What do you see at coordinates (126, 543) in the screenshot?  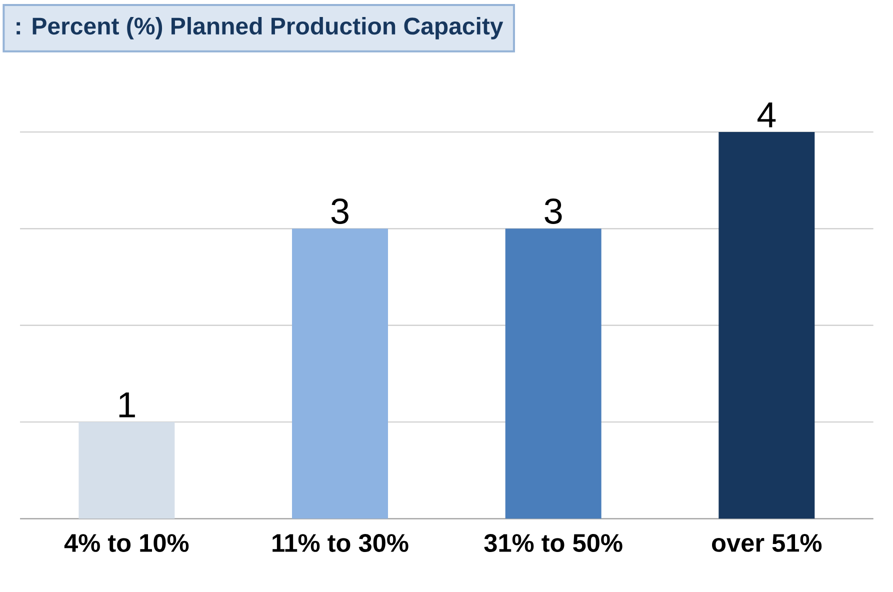 I see `x-tick-label: 4% to 10%` at bounding box center [126, 543].